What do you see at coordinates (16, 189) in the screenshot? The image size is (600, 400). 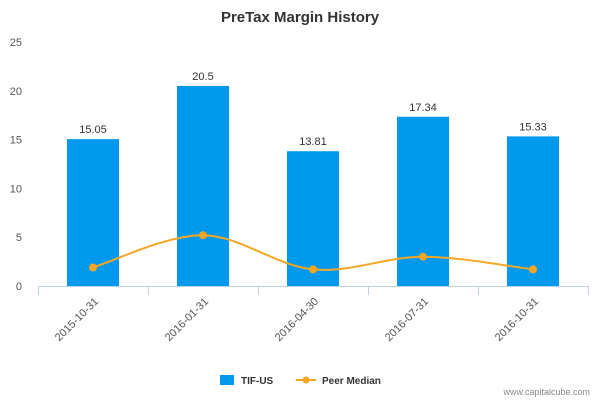 I see `y-tick-label: 10` at bounding box center [16, 189].